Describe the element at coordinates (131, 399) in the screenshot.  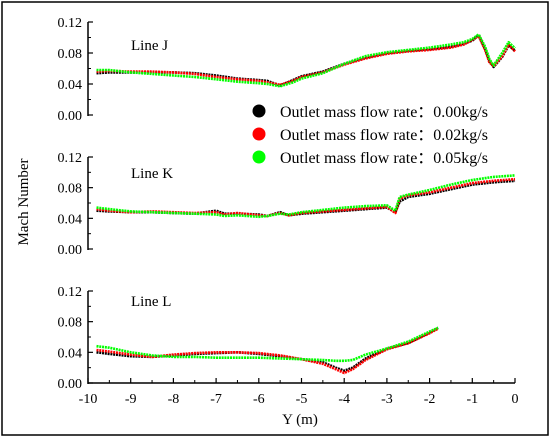
I see `x-tick-label: -9` at that location.